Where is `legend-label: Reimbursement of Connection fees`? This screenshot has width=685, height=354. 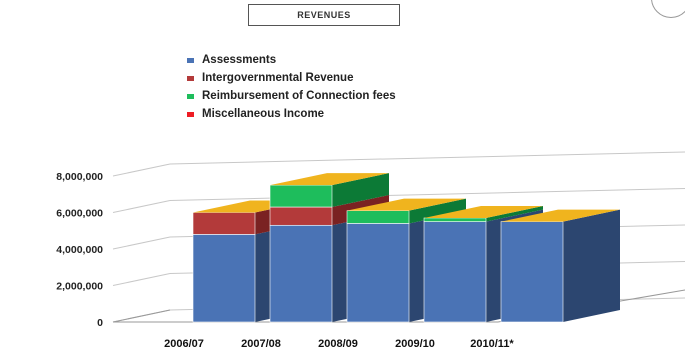
legend-label: Reimbursement of Connection fees is located at coordinates (299, 96).